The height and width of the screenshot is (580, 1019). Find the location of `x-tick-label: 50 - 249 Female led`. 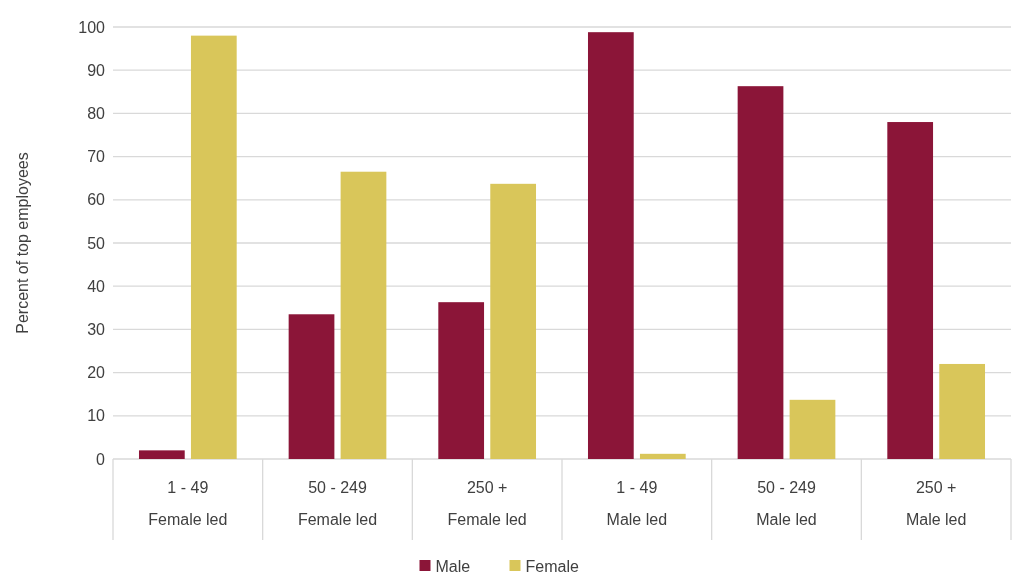

x-tick-label: 50 - 249 Female led is located at coordinates (337, 503).